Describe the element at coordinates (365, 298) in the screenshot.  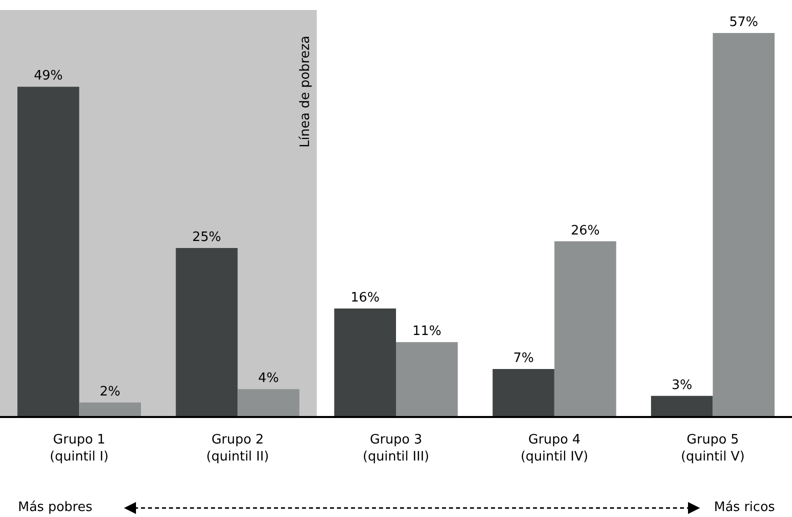
I see `data-label: 16%` at that location.